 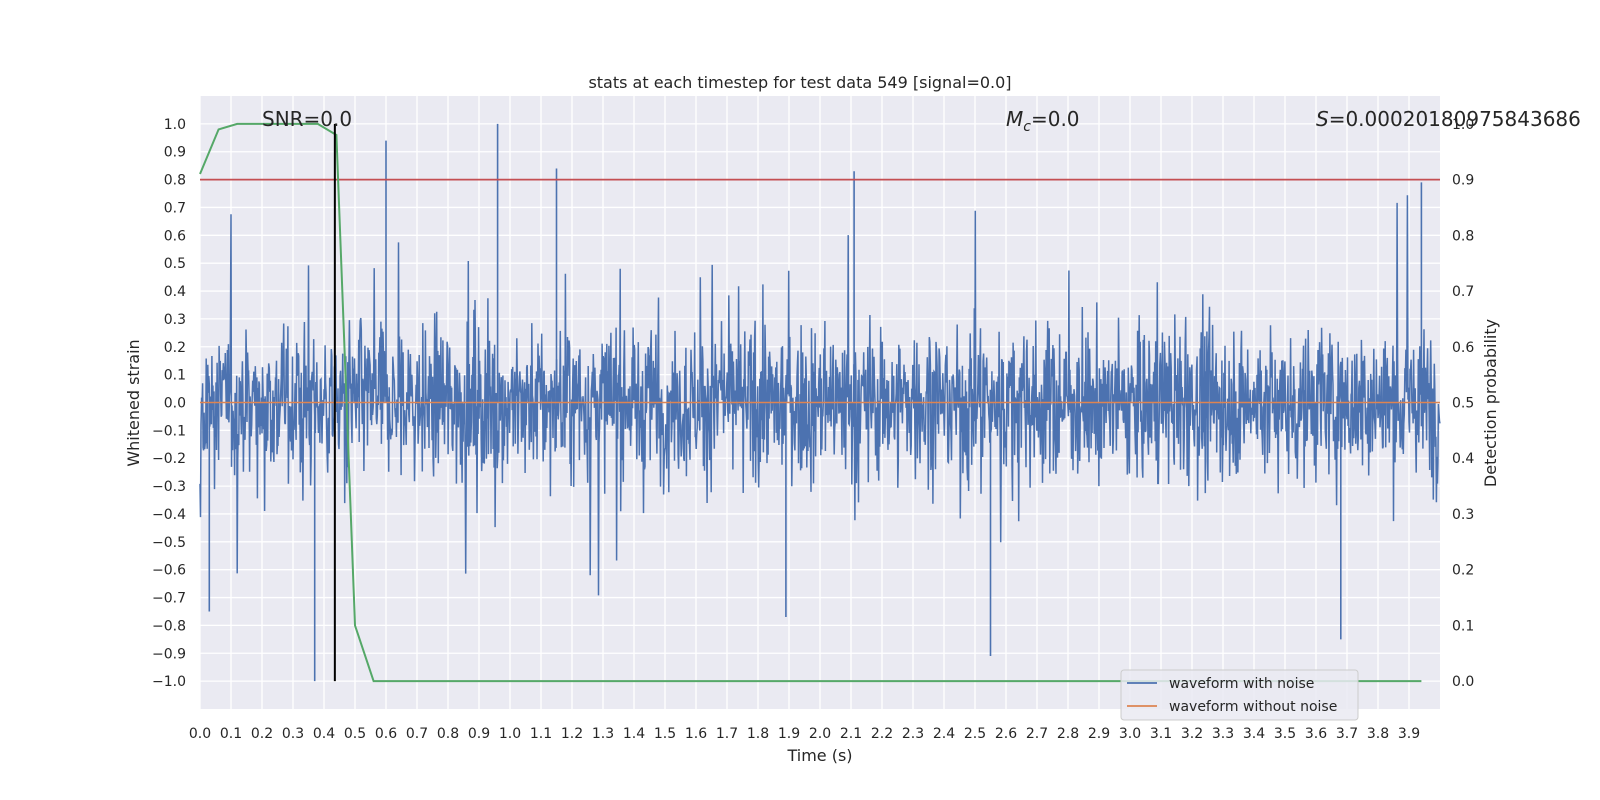 What do you see at coordinates (169, 599) in the screenshot?
I see `y-tick-label: −0.7` at bounding box center [169, 599].